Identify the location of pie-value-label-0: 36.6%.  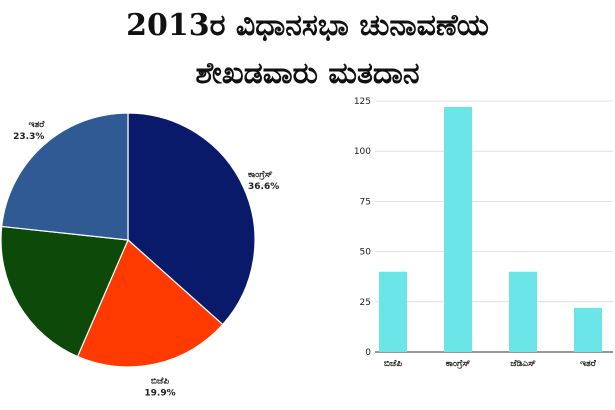
(263, 187).